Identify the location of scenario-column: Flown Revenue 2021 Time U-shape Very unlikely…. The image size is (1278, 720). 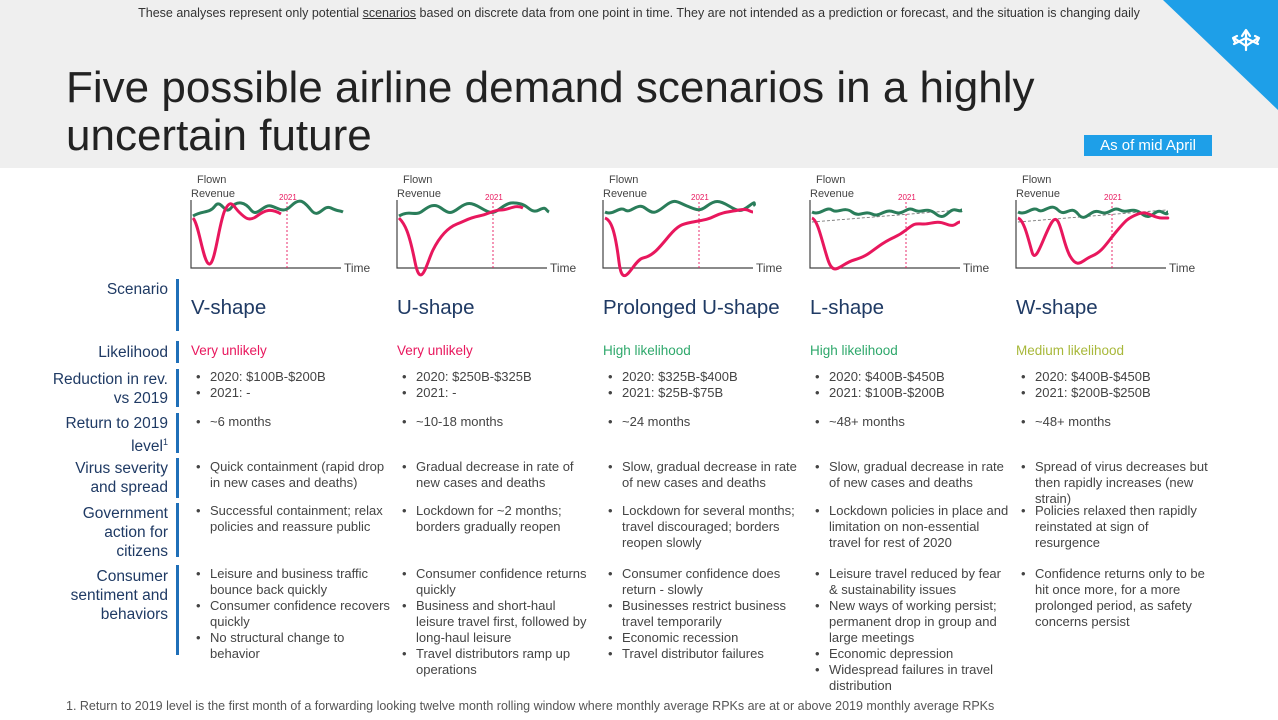
(496, 434).